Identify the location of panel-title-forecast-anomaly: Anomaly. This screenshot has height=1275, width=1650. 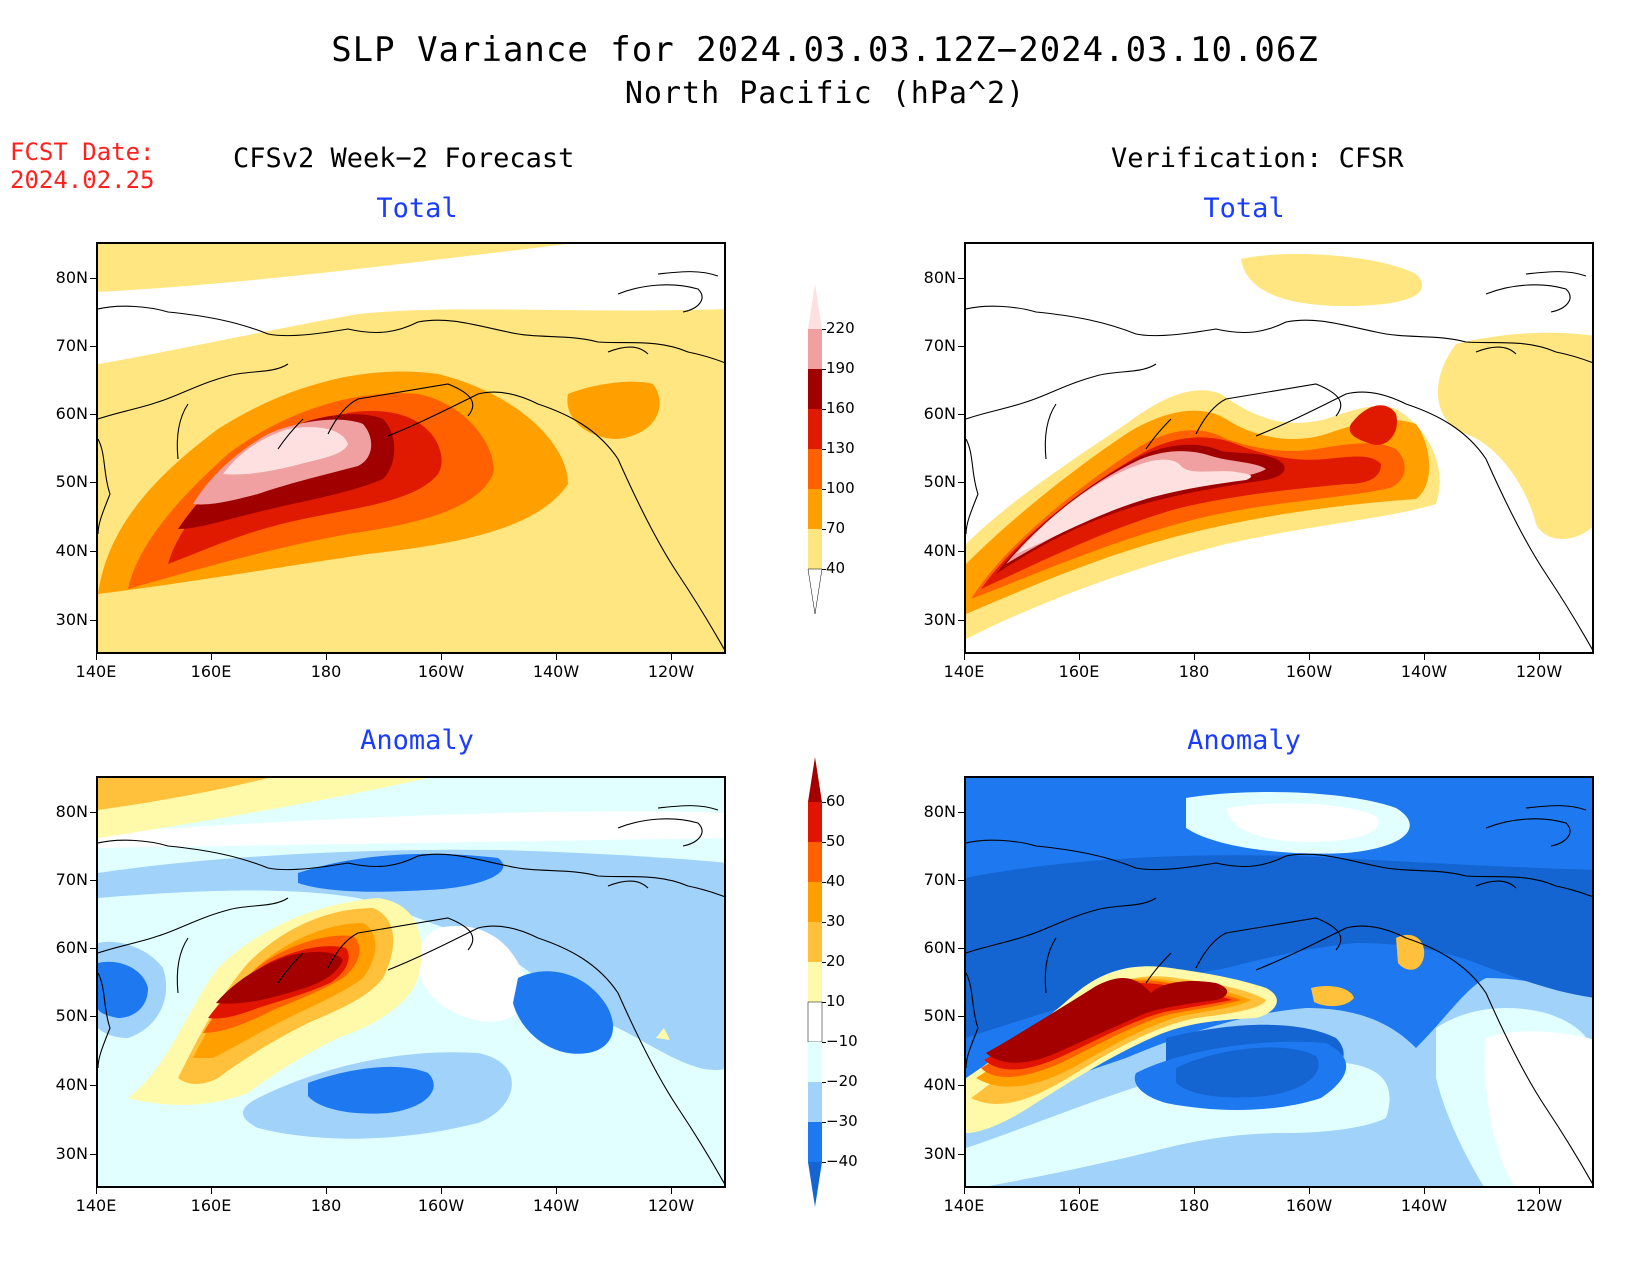
(417, 740).